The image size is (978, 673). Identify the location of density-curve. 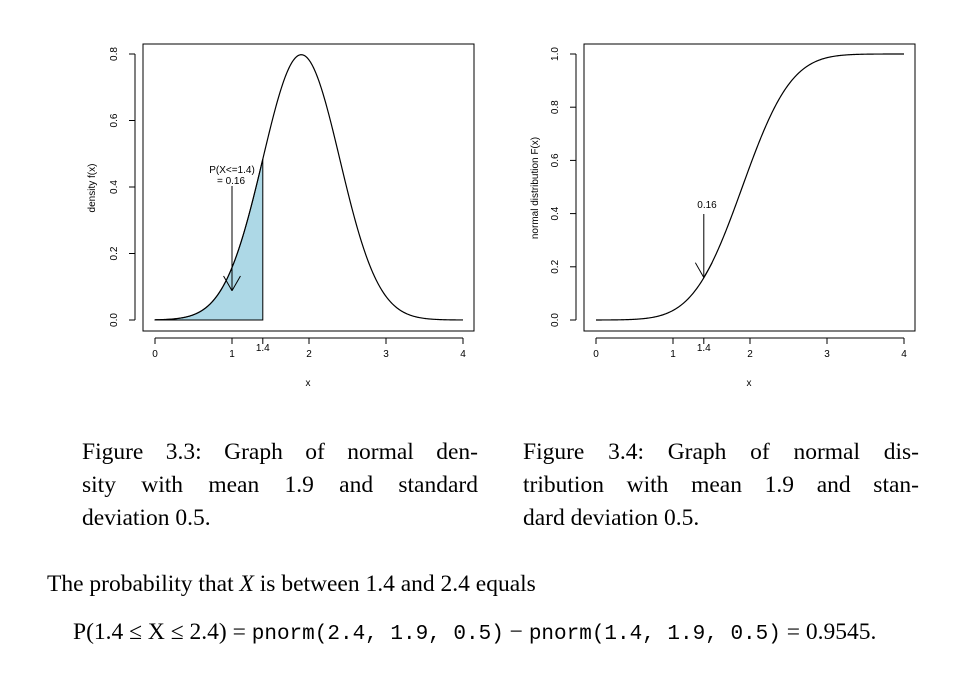
(308, 187).